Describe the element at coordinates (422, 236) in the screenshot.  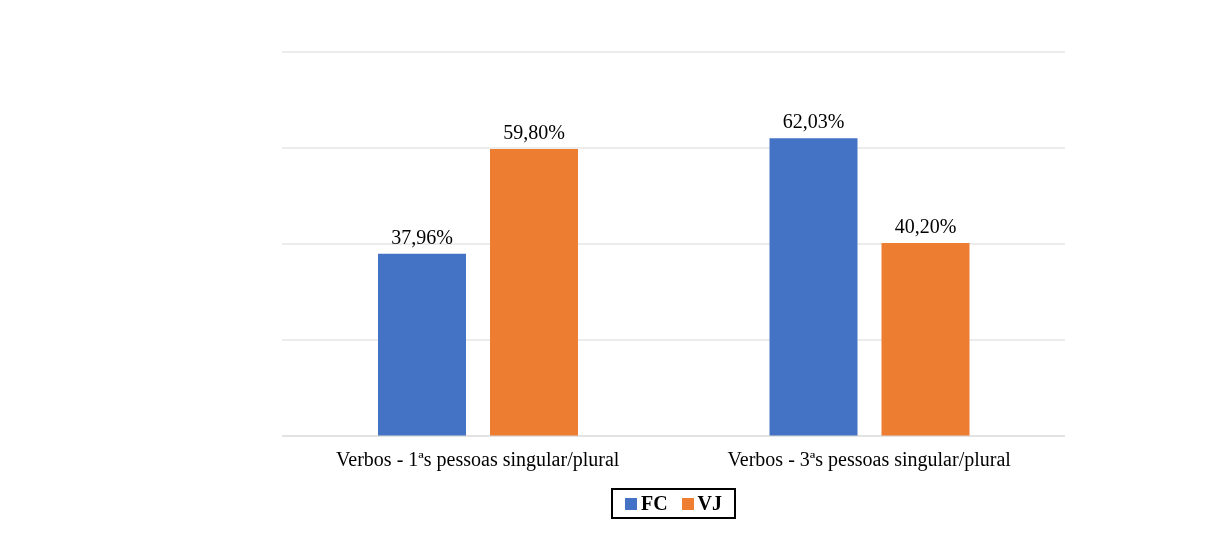
I see `data-label: 37,96%` at that location.